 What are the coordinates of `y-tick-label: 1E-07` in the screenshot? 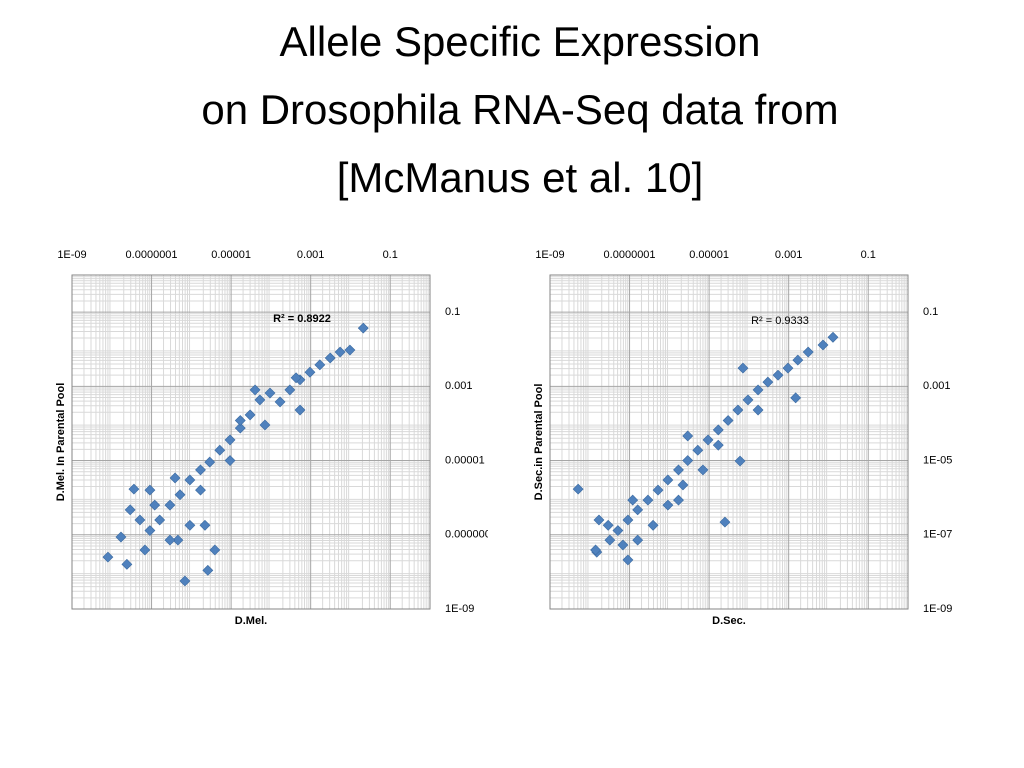 It's located at (937, 535).